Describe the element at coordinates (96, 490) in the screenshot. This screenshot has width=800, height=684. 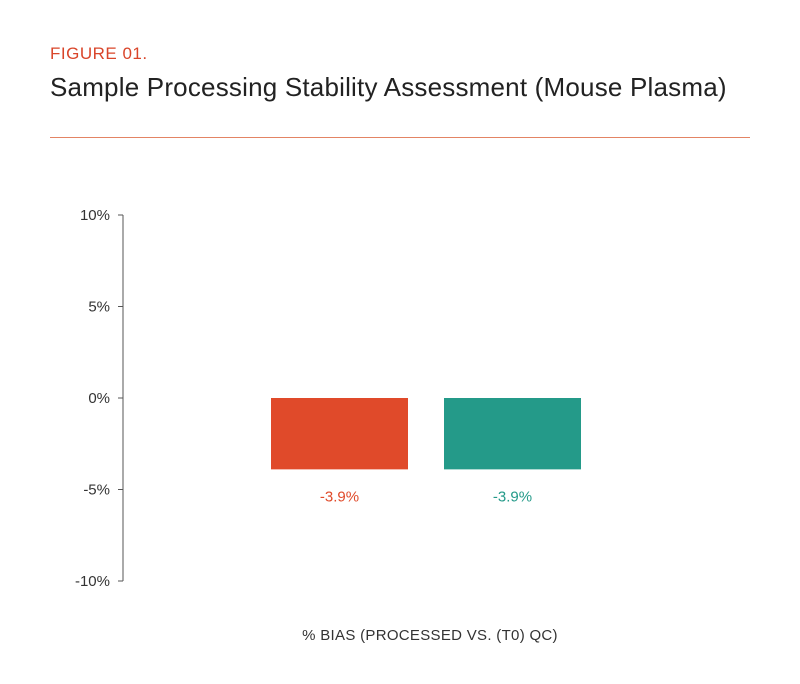
I see `y-tick-label: -5%` at that location.